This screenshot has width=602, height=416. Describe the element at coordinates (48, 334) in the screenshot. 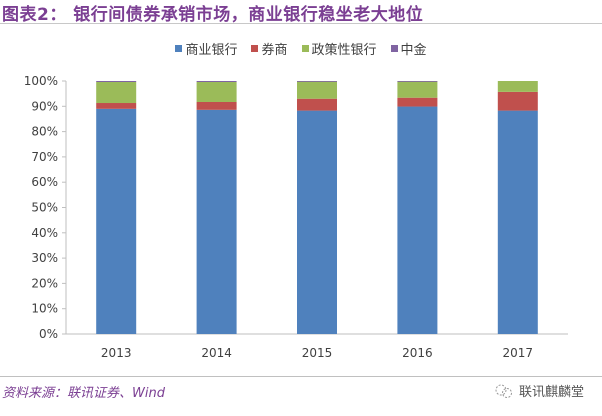

I see `y-tick-label: 0%` at that location.